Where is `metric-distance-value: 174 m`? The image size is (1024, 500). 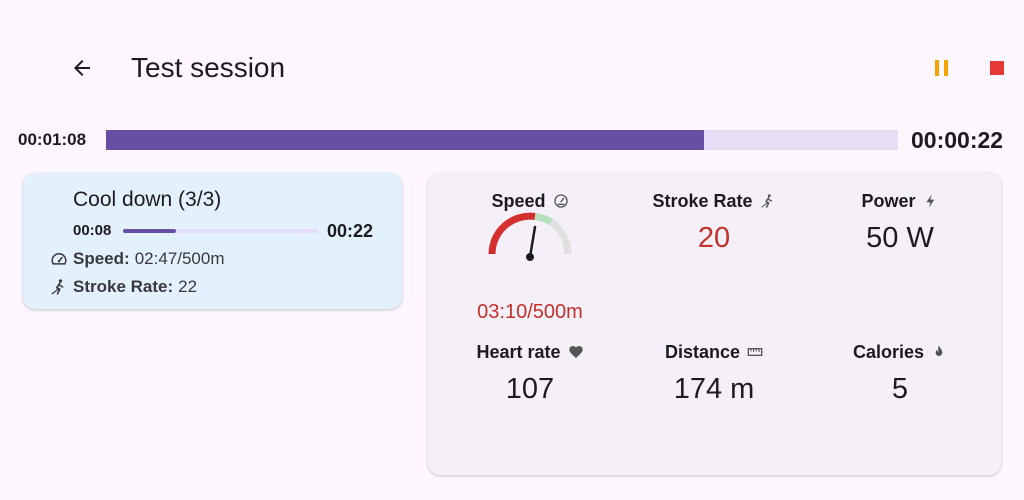
metric-distance-value: 174 m is located at coordinates (714, 389).